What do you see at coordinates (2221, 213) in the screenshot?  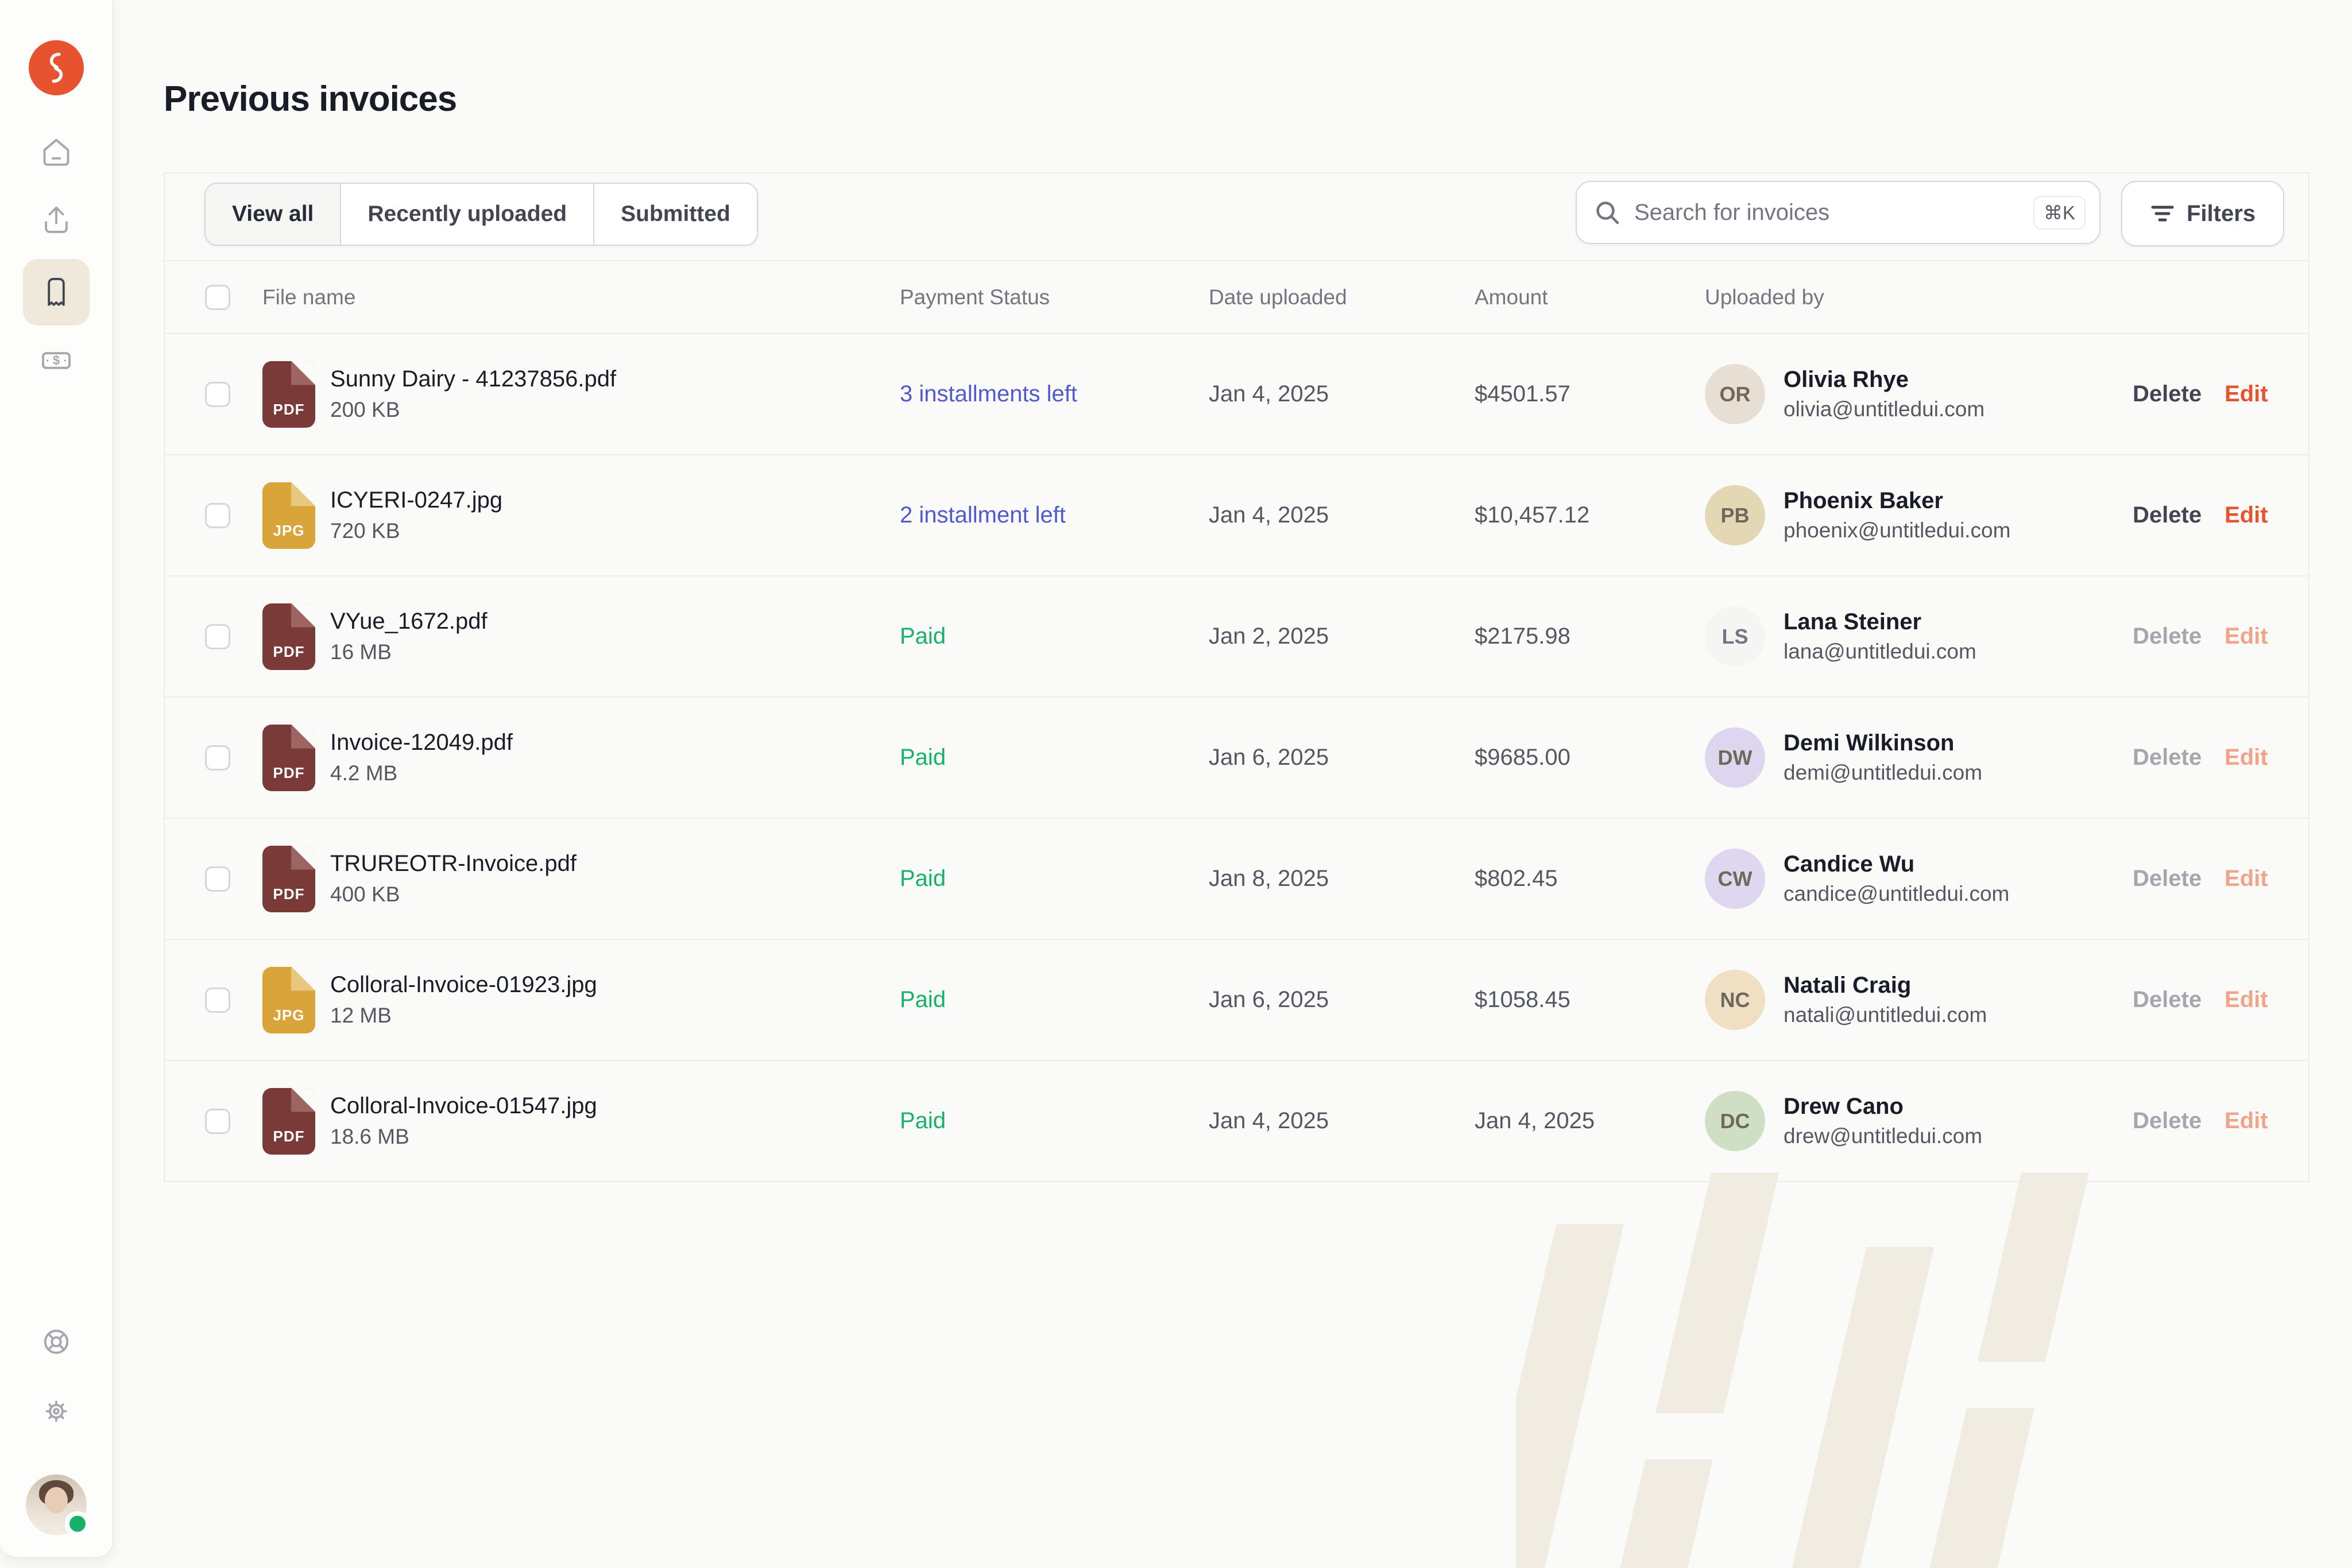 I see `filters-button-label: Filters` at bounding box center [2221, 213].